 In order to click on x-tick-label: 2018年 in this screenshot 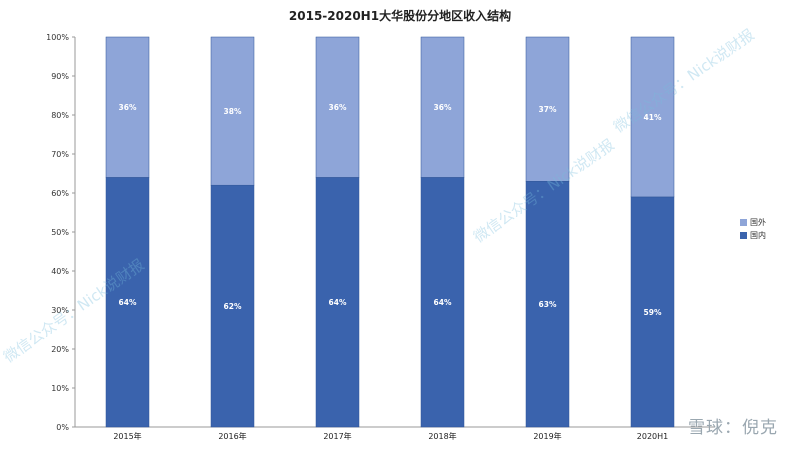, I will do `click(442, 436)`.